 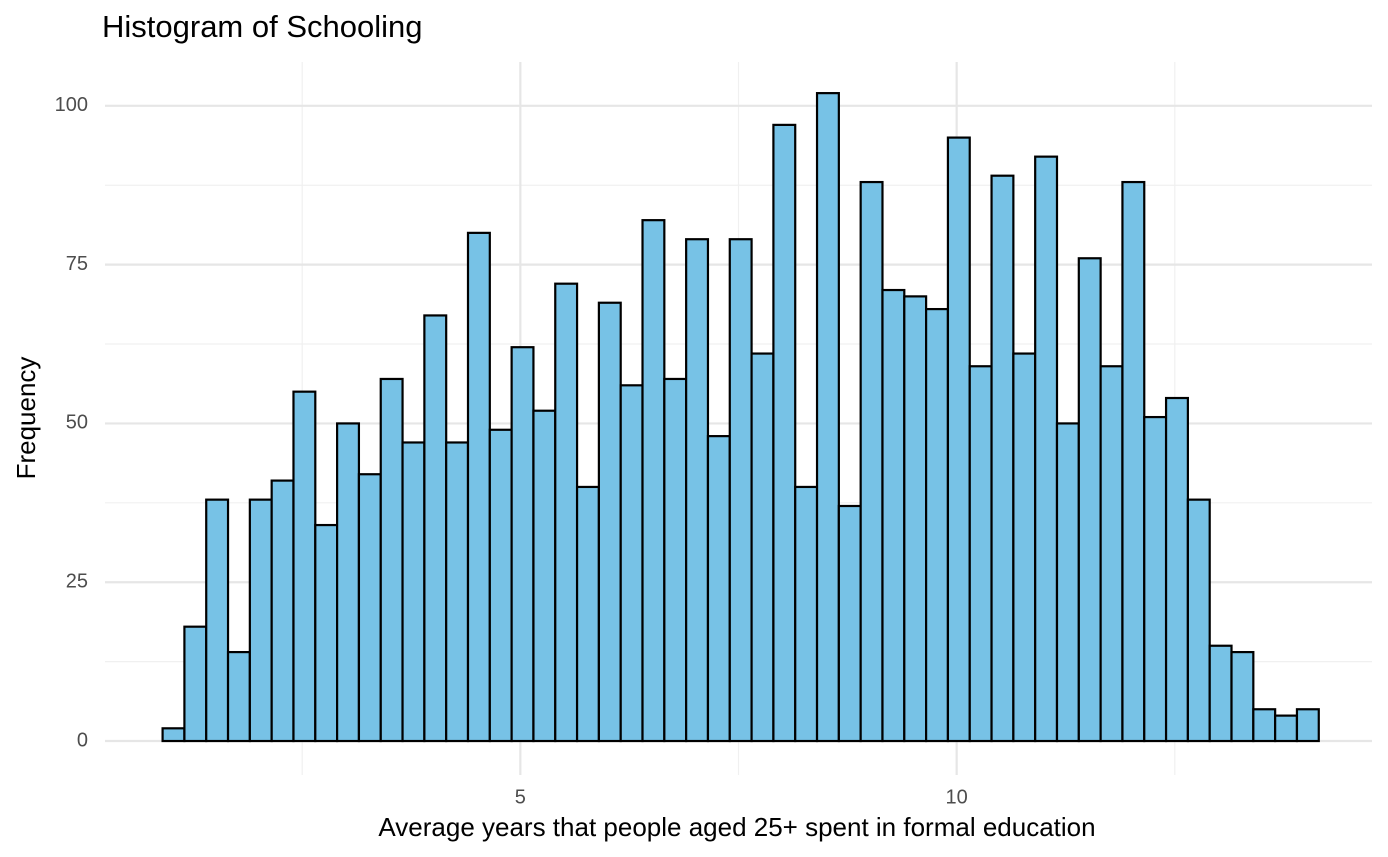 What do you see at coordinates (520, 797) in the screenshot?
I see `x-tick-label: 5` at bounding box center [520, 797].